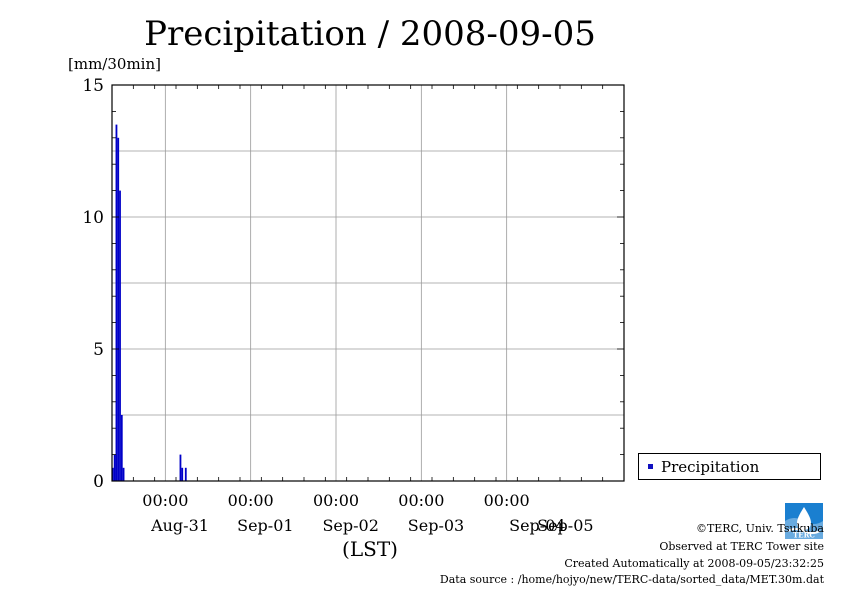 The height and width of the screenshot is (595, 842). I want to click on y-tick-label: 0, so click(98, 482).